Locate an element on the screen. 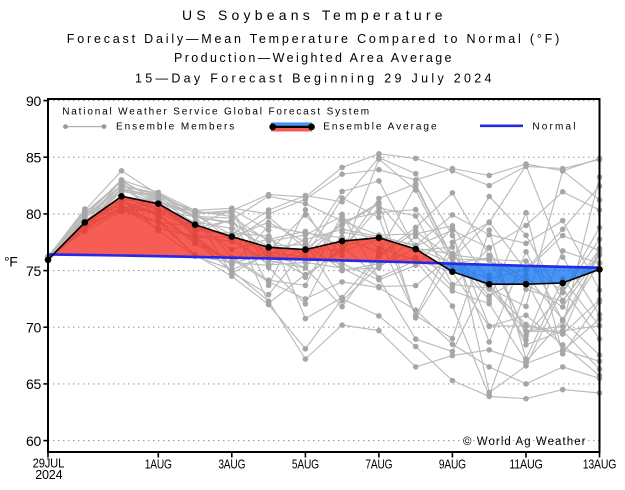 This screenshot has width=625, height=490. svg-text: 75 is located at coordinates (33, 271).